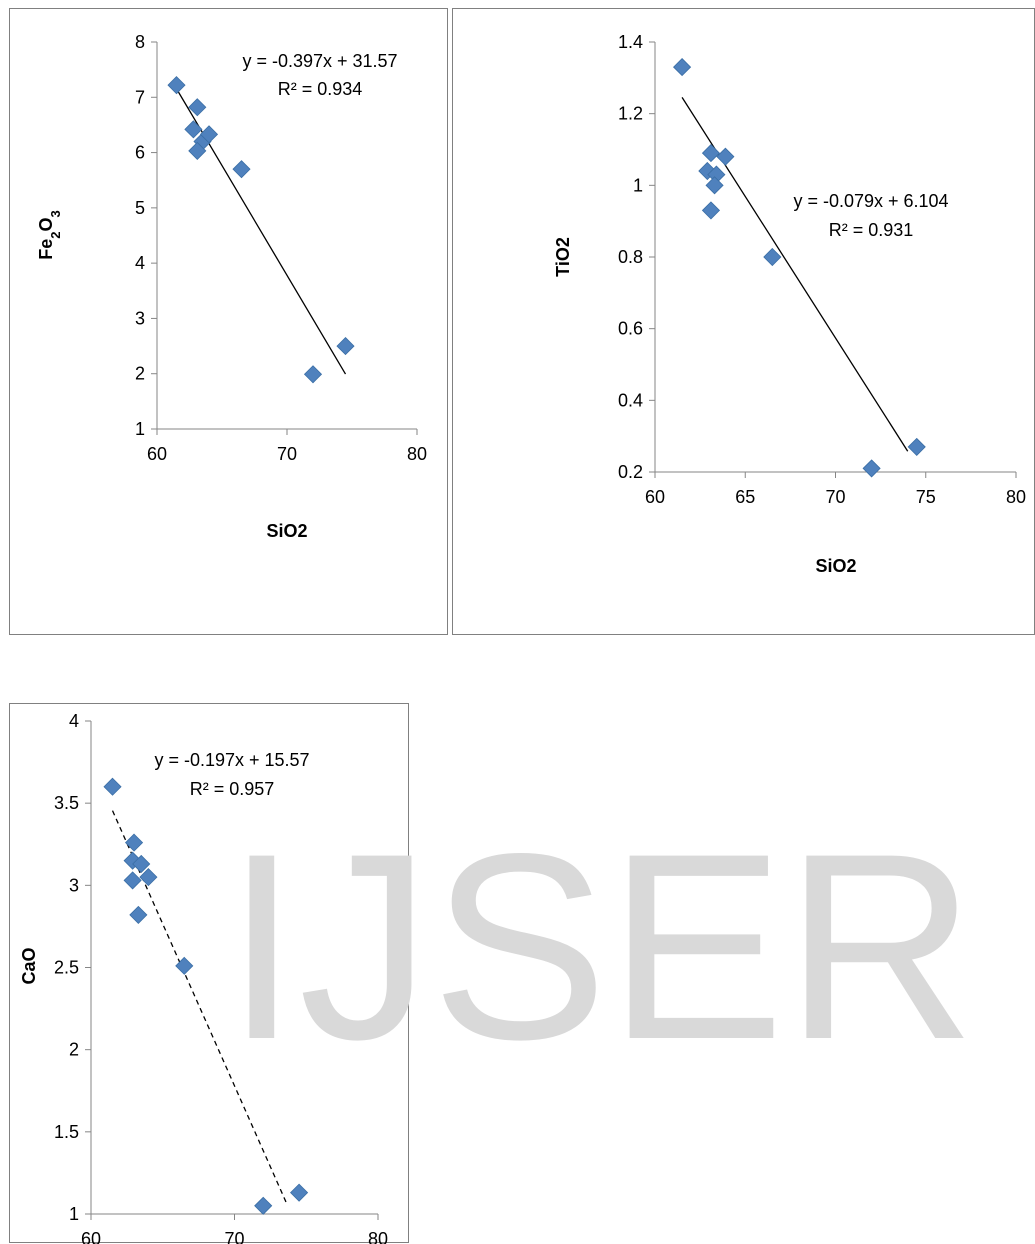 The image size is (1035, 1244). Describe the element at coordinates (871, 230) in the screenshot. I see `r-squared: R² = 0.931` at that location.